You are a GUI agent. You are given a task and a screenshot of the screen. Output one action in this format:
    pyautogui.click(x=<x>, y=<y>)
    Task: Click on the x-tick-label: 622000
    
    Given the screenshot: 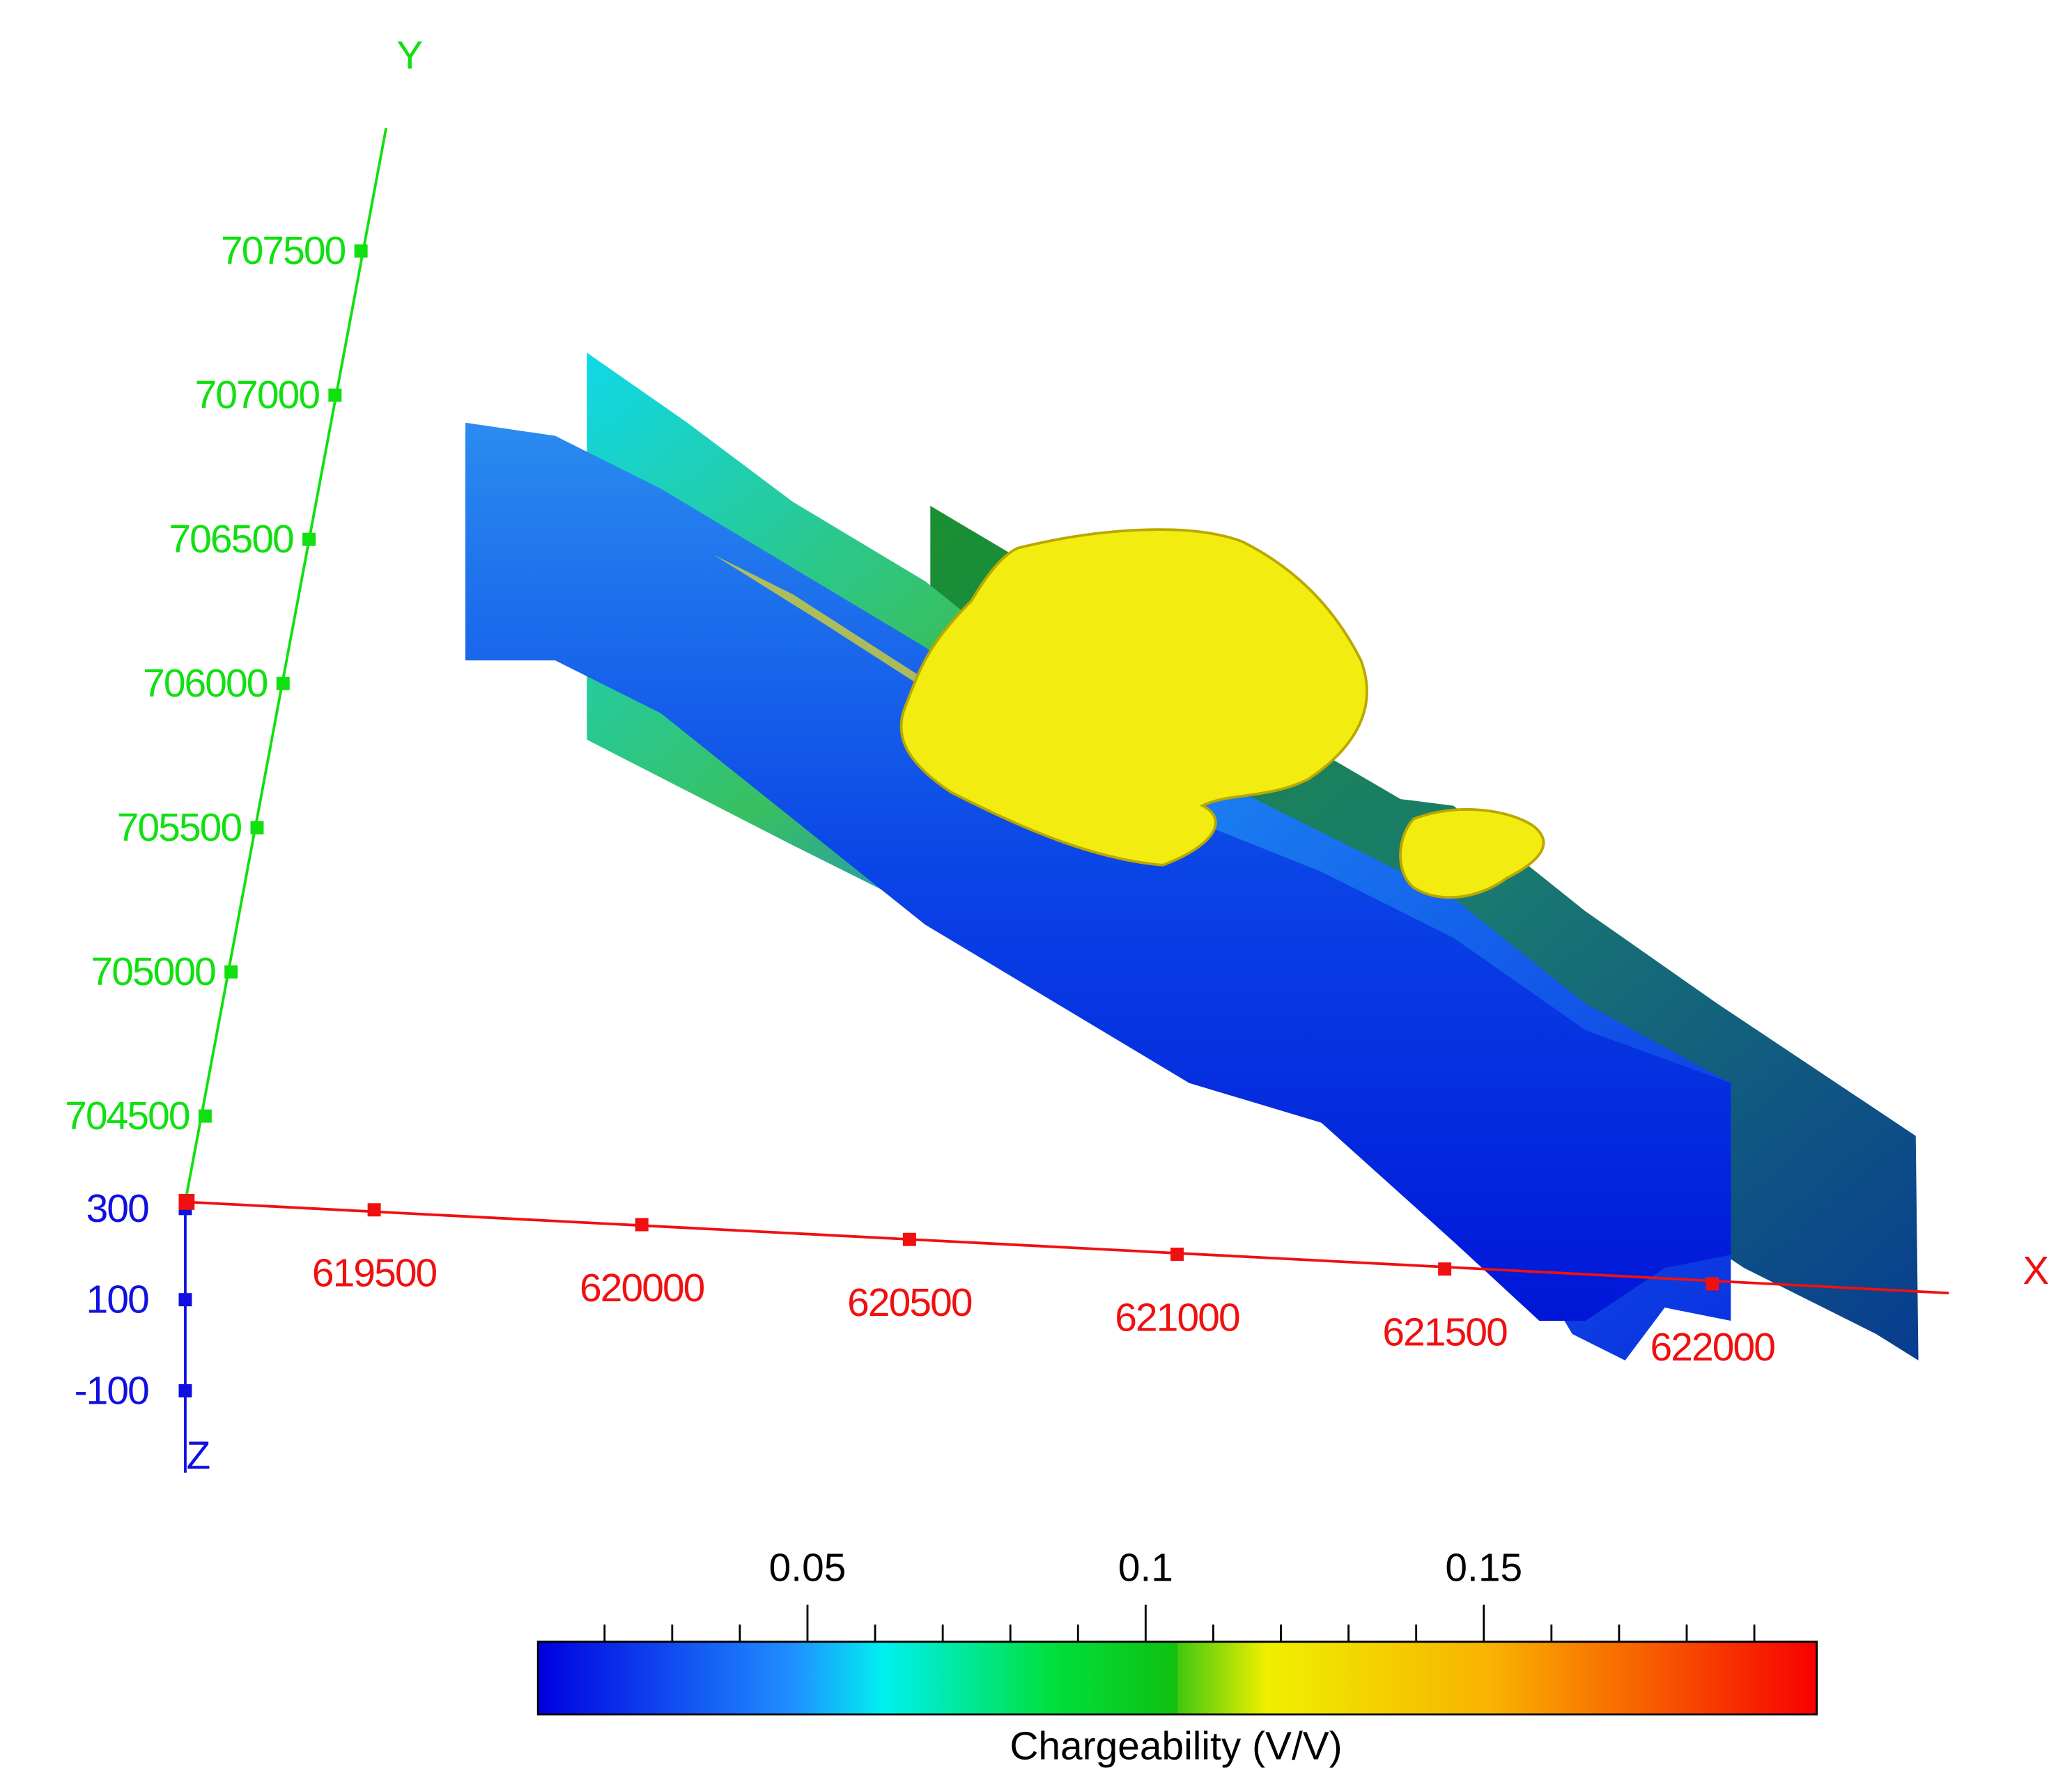 What is the action you would take?
    pyautogui.click(x=1712, y=1348)
    